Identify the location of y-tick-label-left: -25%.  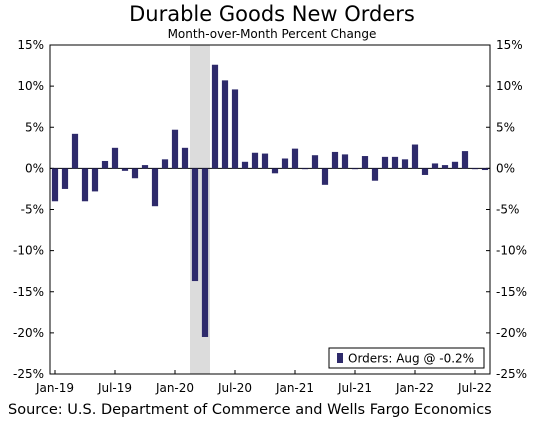
(28, 374).